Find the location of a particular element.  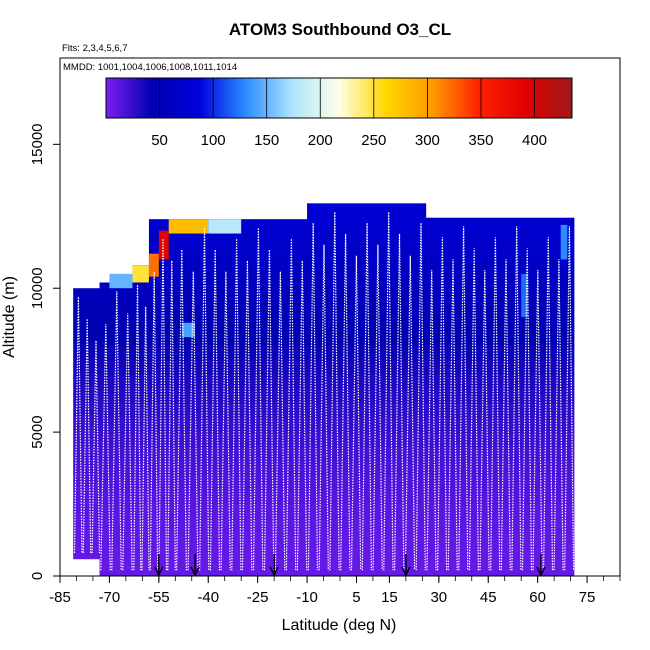

y-tick-label: 5000 is located at coordinates (37, 431).